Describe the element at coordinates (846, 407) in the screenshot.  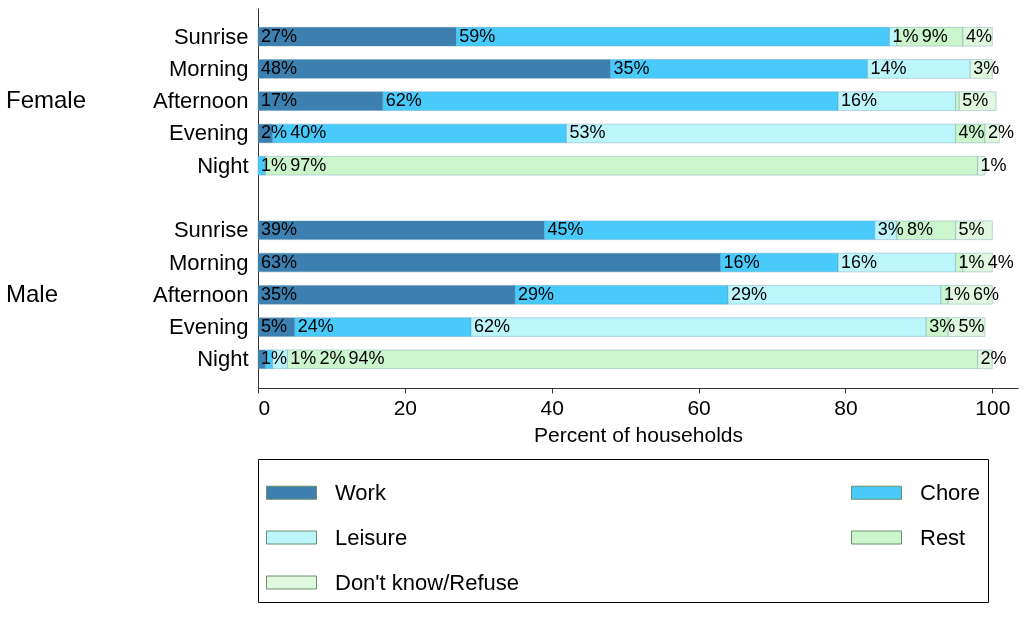
I see `x-tick-label: 80` at that location.